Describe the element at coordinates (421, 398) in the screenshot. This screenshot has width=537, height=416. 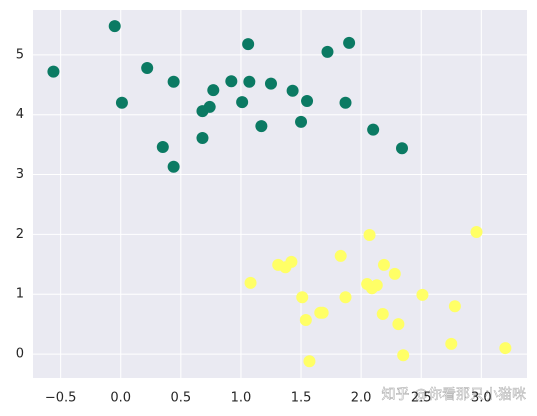
I see `x-tick-label: 2.5` at that location.